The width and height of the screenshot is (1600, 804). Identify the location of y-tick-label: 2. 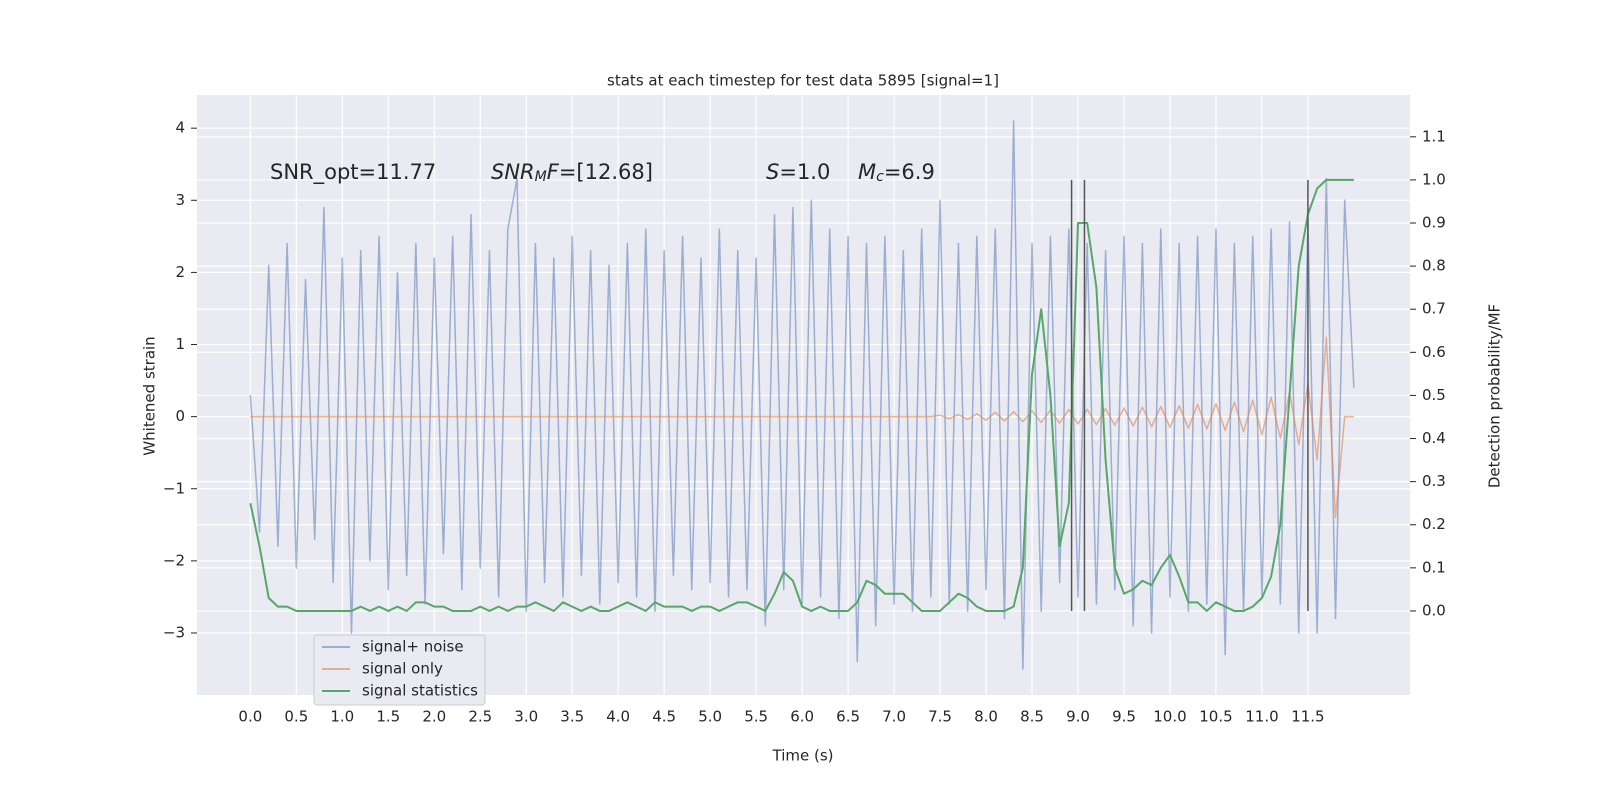
(180, 272).